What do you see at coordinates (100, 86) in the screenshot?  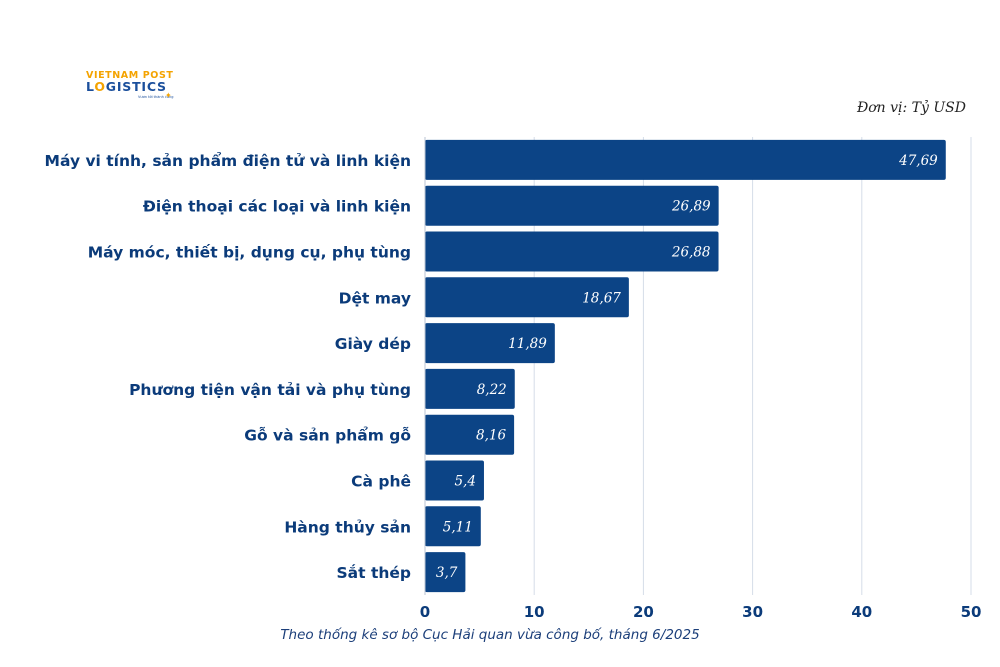 I see `logo-line-2-b: O` at bounding box center [100, 86].